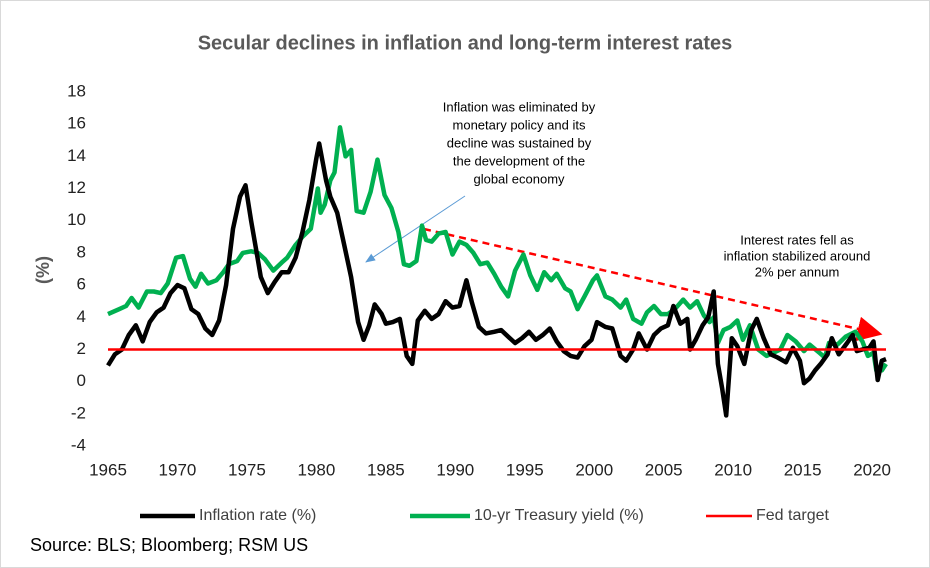 Image resolution: width=930 pixels, height=568 pixels. What do you see at coordinates (415, 229) in the screenshot?
I see `annotation-arrow` at bounding box center [415, 229].